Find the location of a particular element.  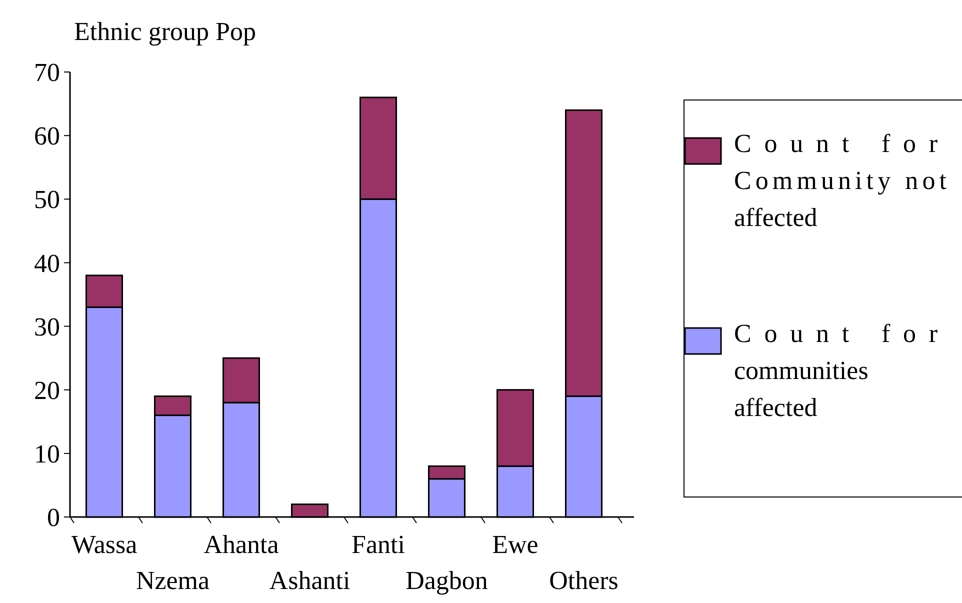

y-tick-label: 60 is located at coordinates (47, 136).